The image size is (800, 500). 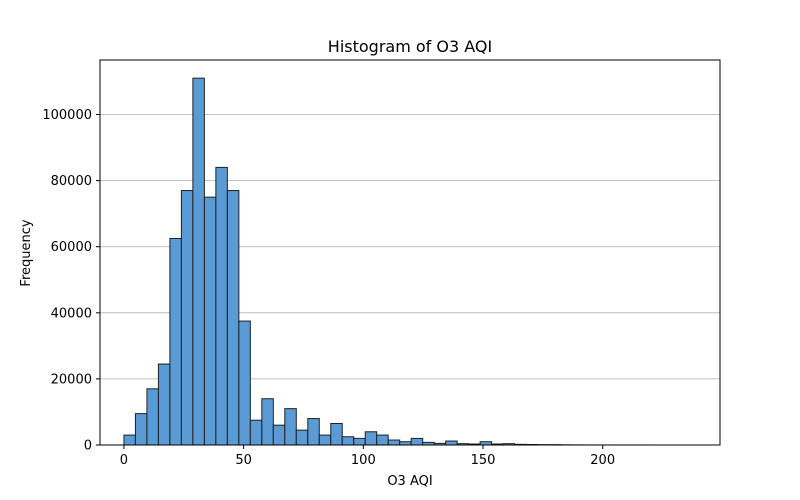 I want to click on x-tick-label: 100, so click(x=363, y=460).